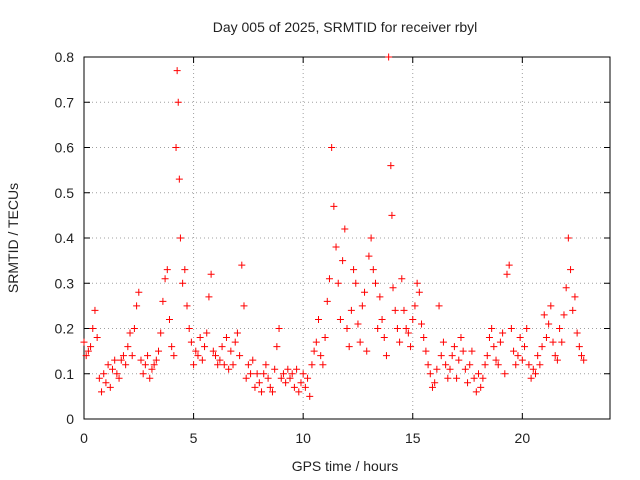  I want to click on x-tick-label: 10, so click(303, 438).